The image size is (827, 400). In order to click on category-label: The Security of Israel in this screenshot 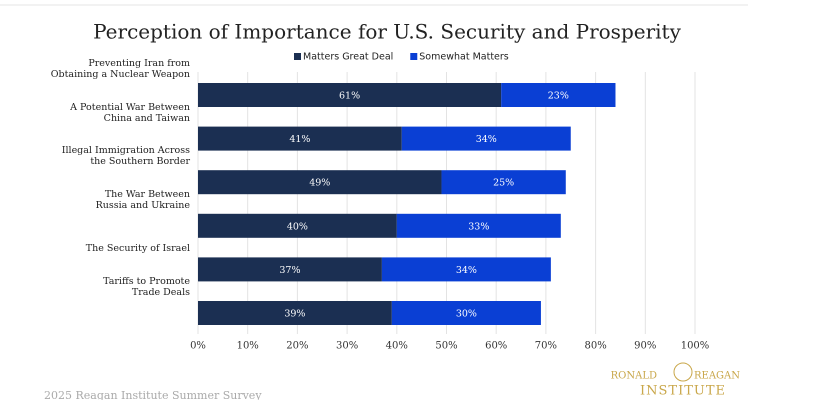, I will do `click(137, 249)`.